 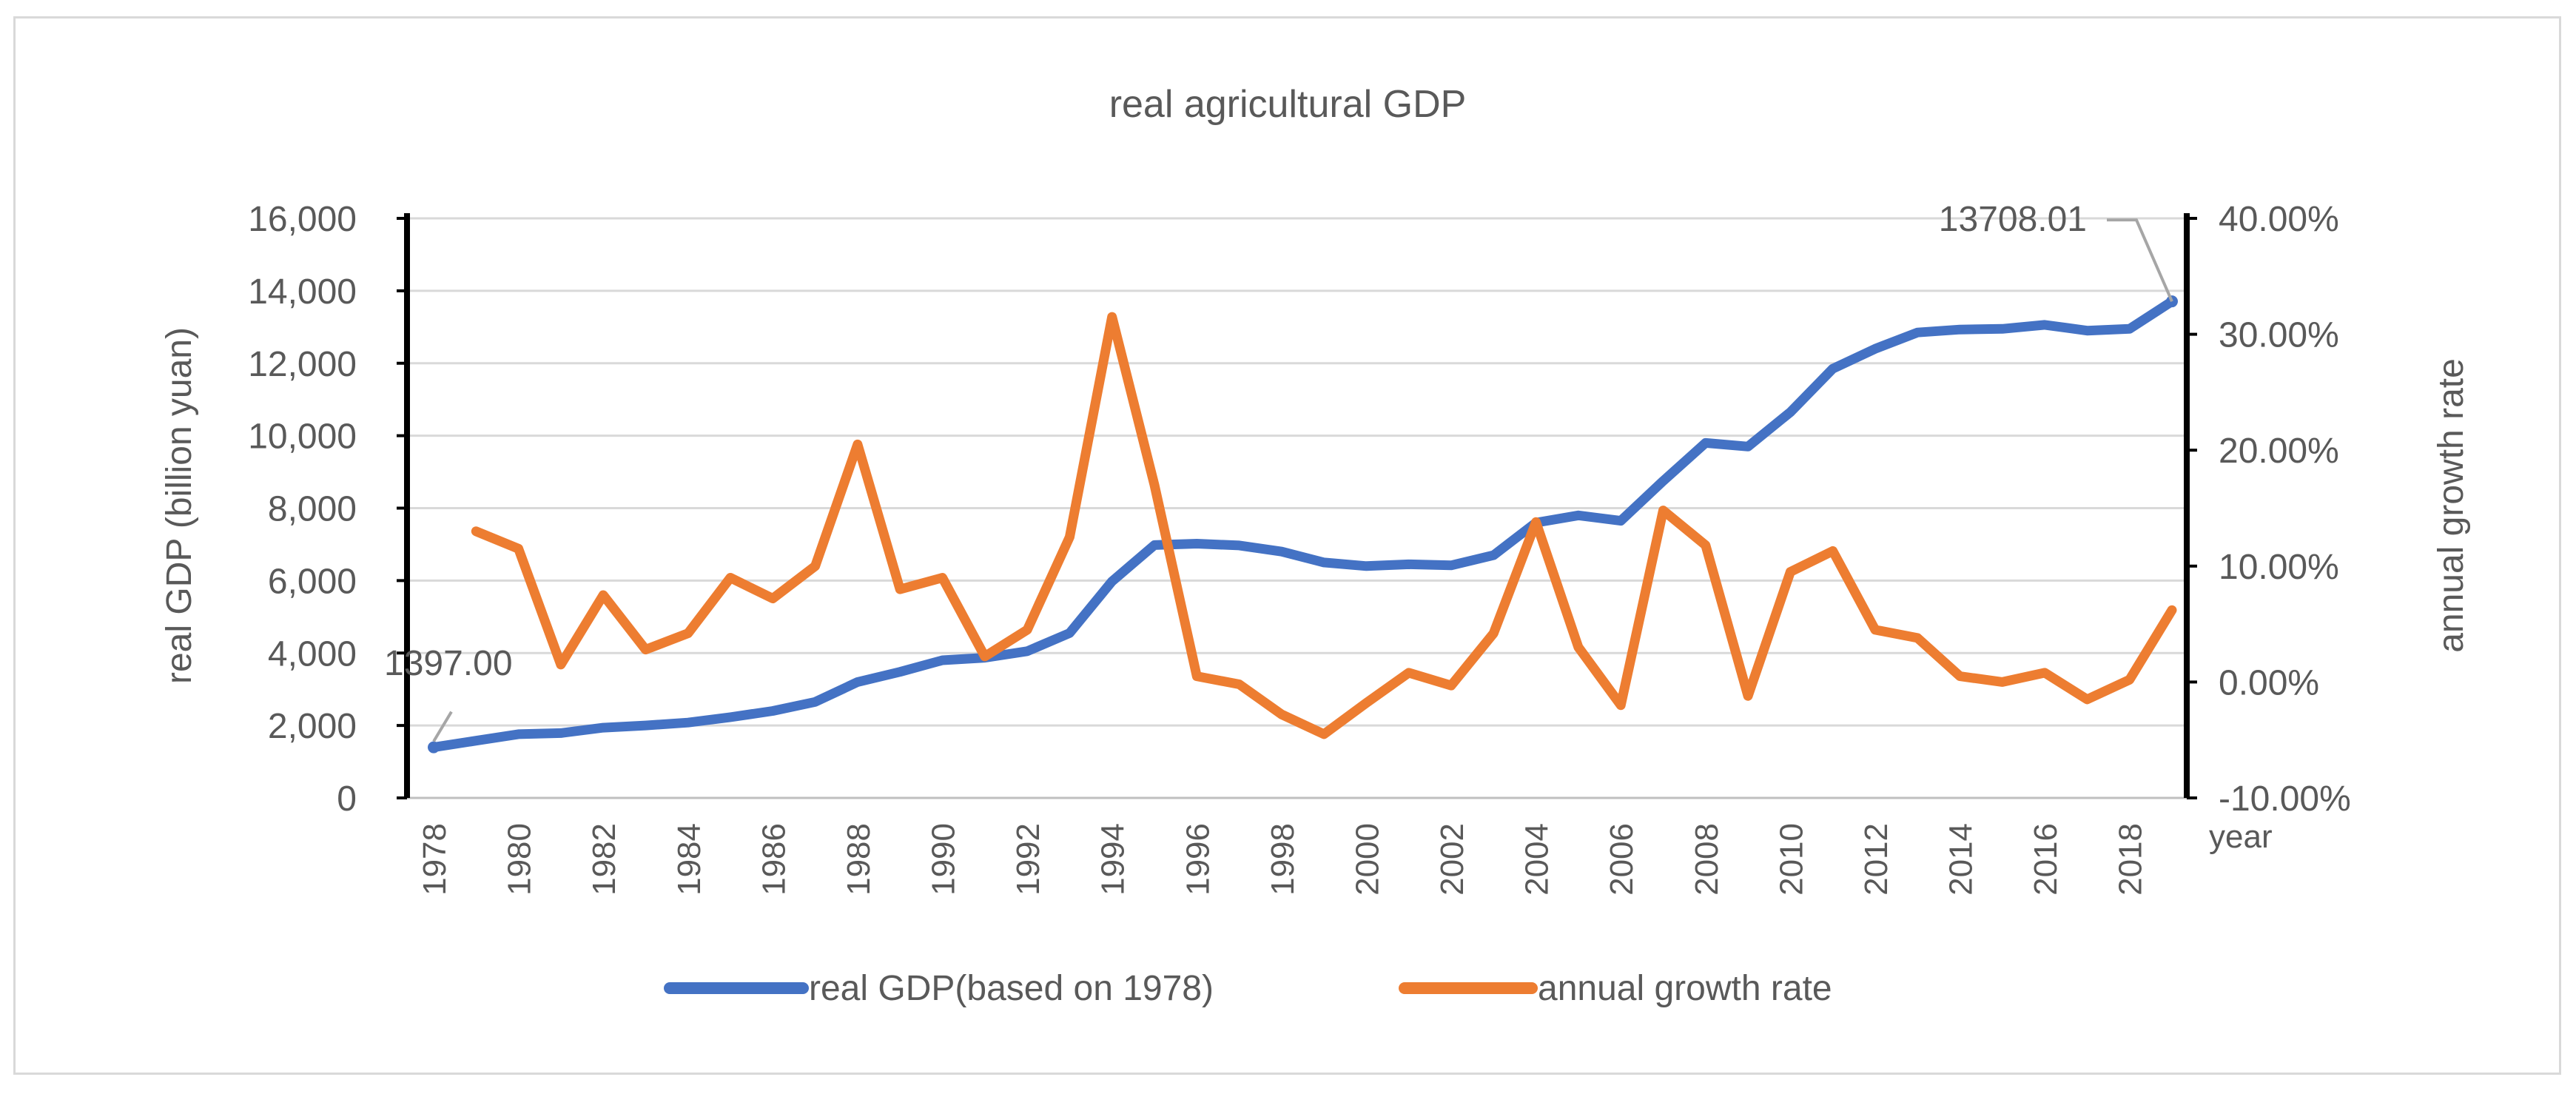 I want to click on x-tick-label: 1988, so click(x=859, y=859).